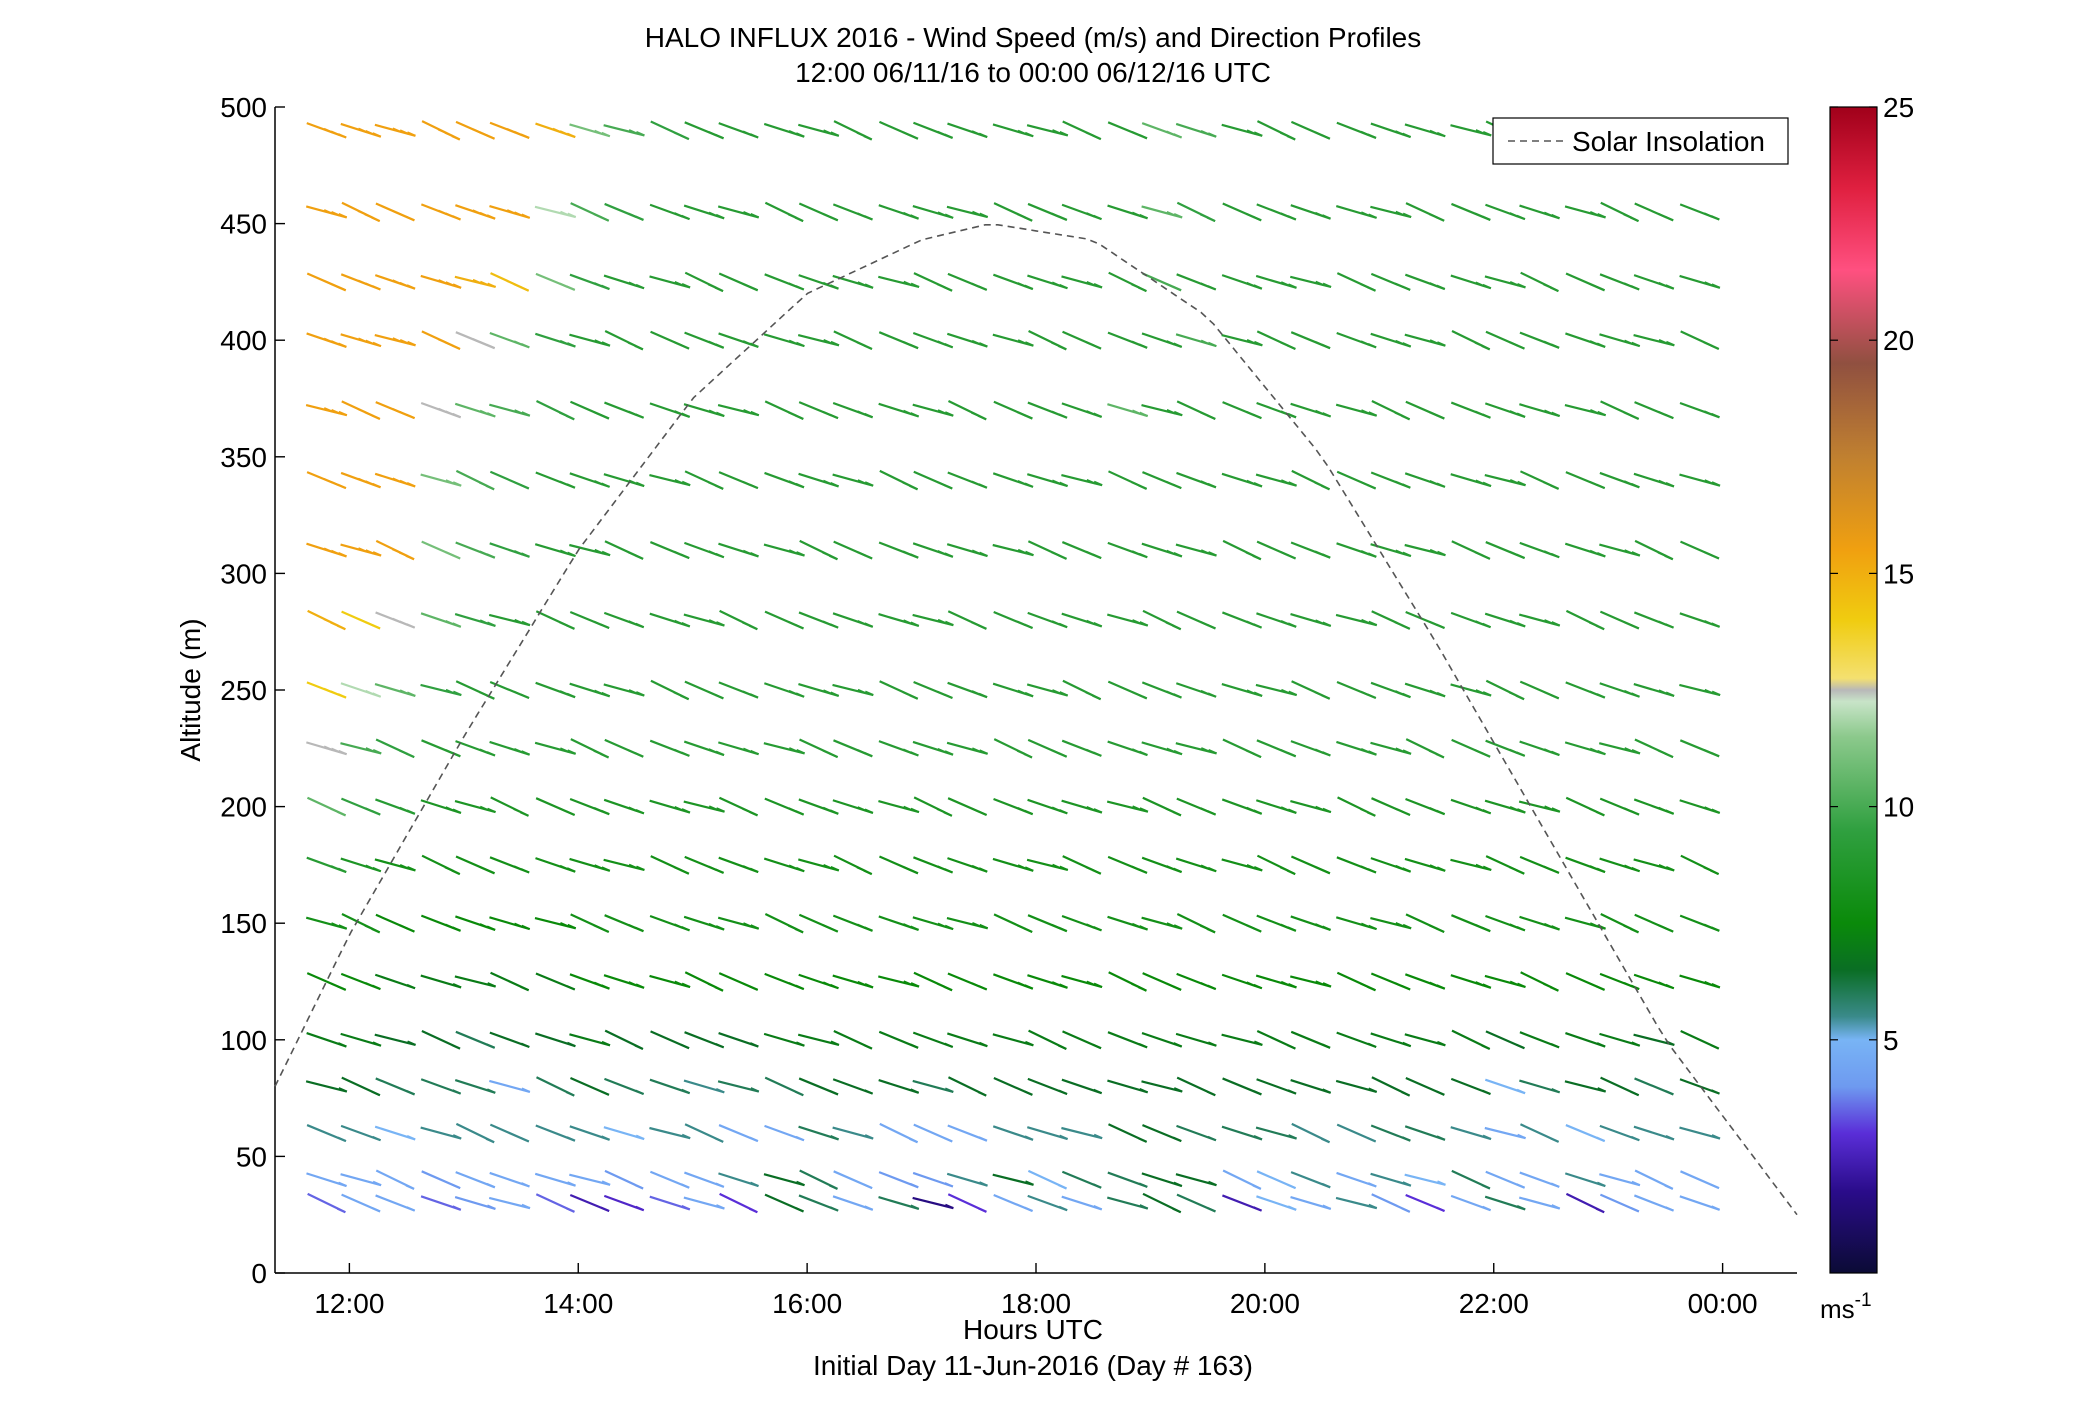 This screenshot has height=1425, width=2098. What do you see at coordinates (1494, 1303) in the screenshot?
I see `x-tick-label: 22:00` at bounding box center [1494, 1303].